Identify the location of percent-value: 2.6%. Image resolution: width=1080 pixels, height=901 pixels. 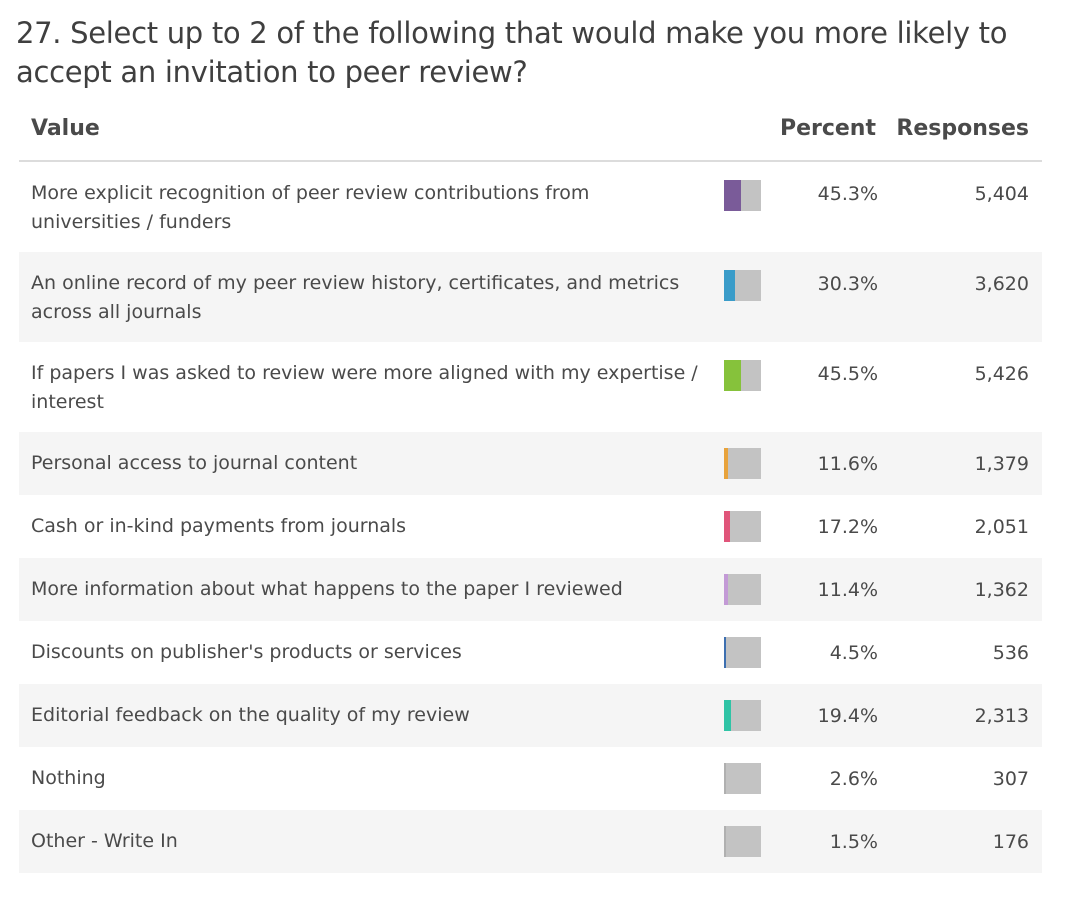
(853, 779).